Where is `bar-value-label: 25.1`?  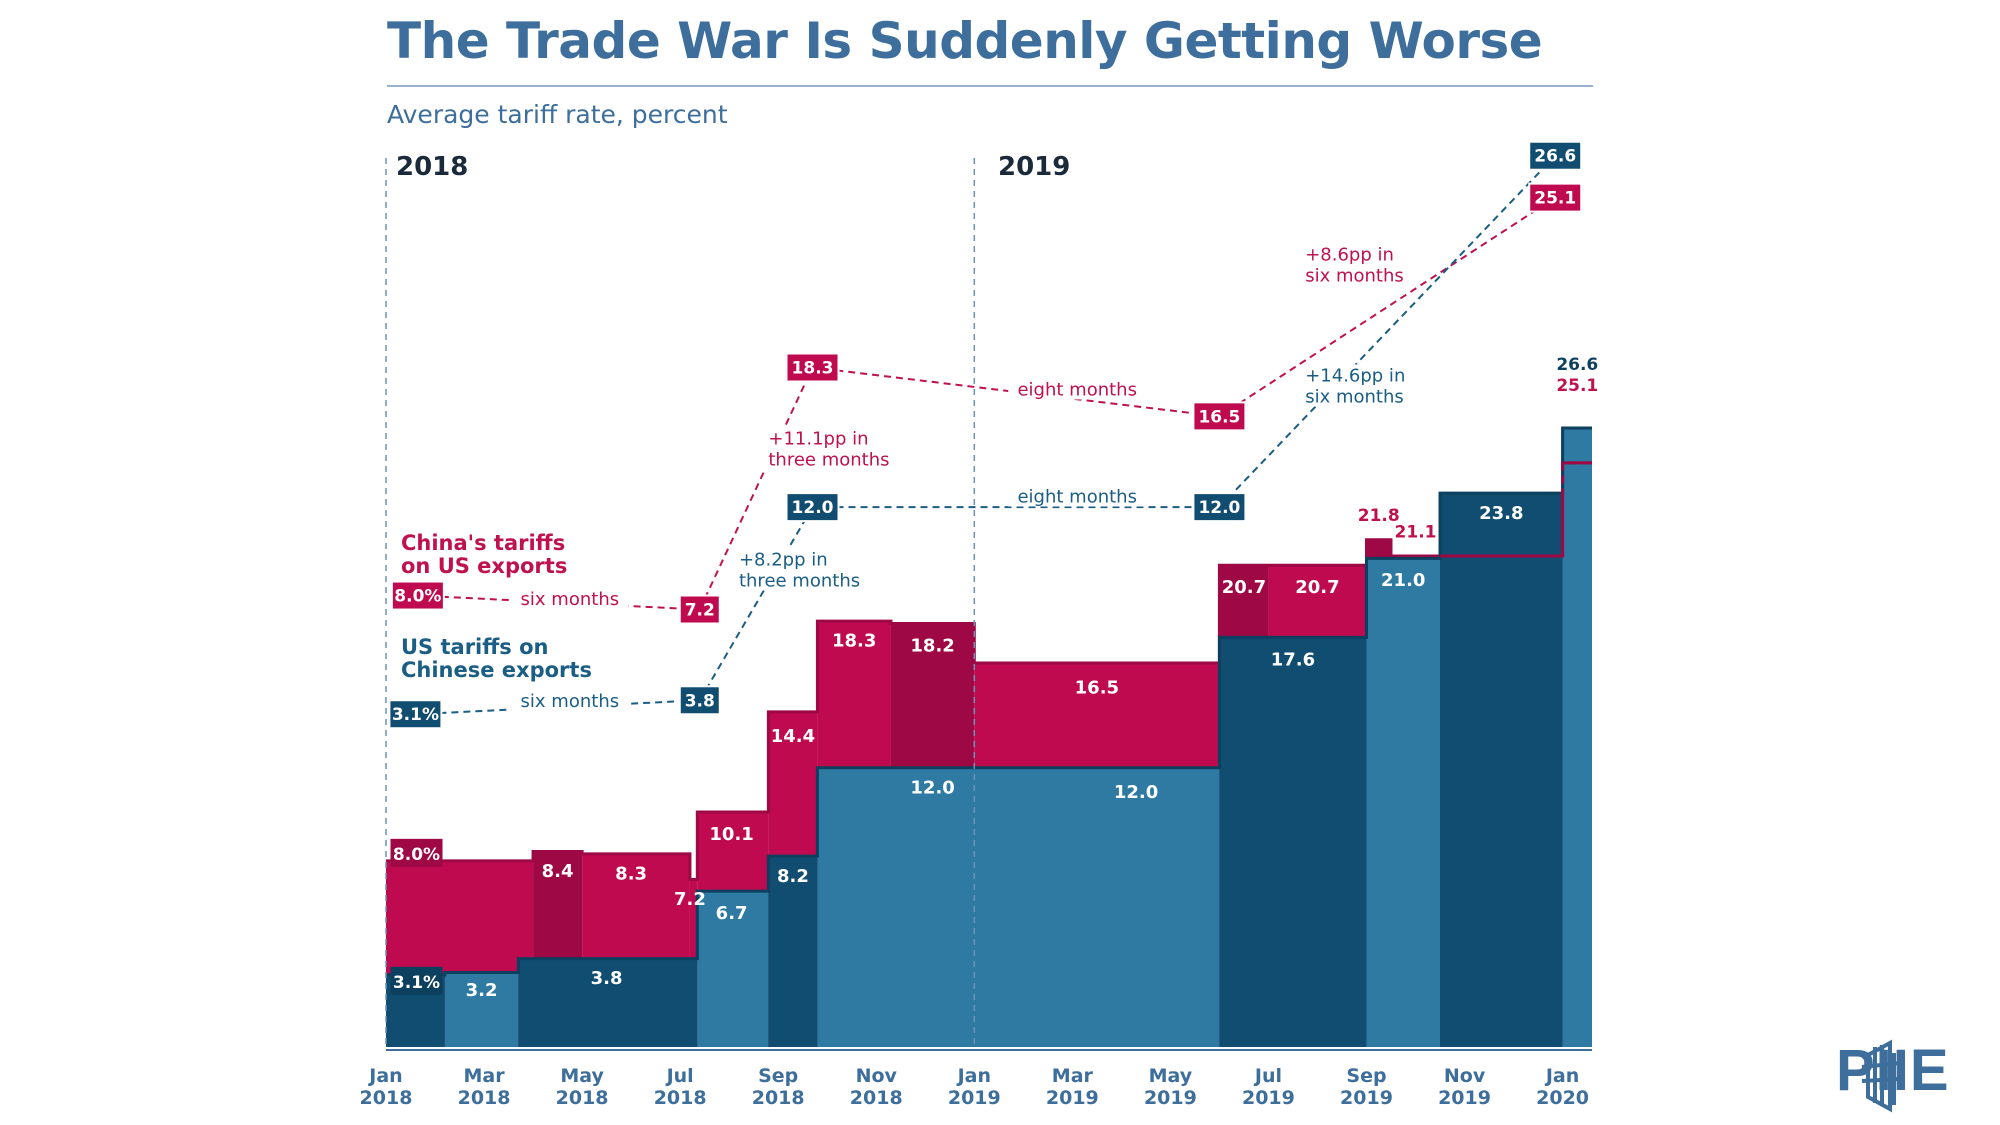 bar-value-label: 25.1 is located at coordinates (1577, 386).